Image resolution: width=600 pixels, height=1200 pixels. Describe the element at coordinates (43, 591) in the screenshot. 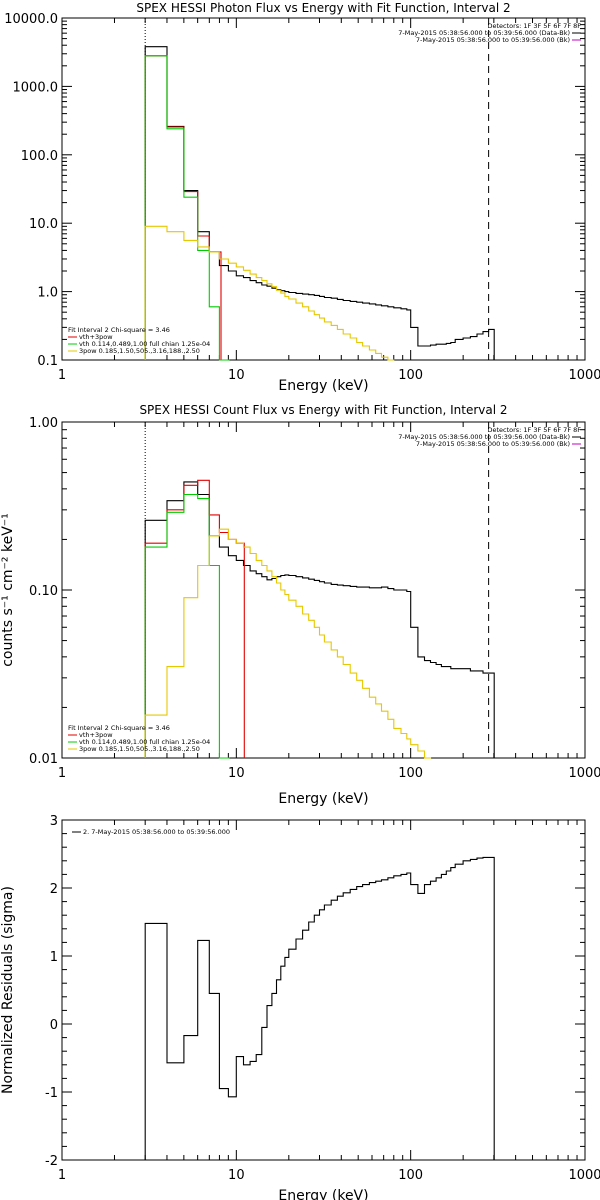

I see `y-tick-label: 0.10` at that location.